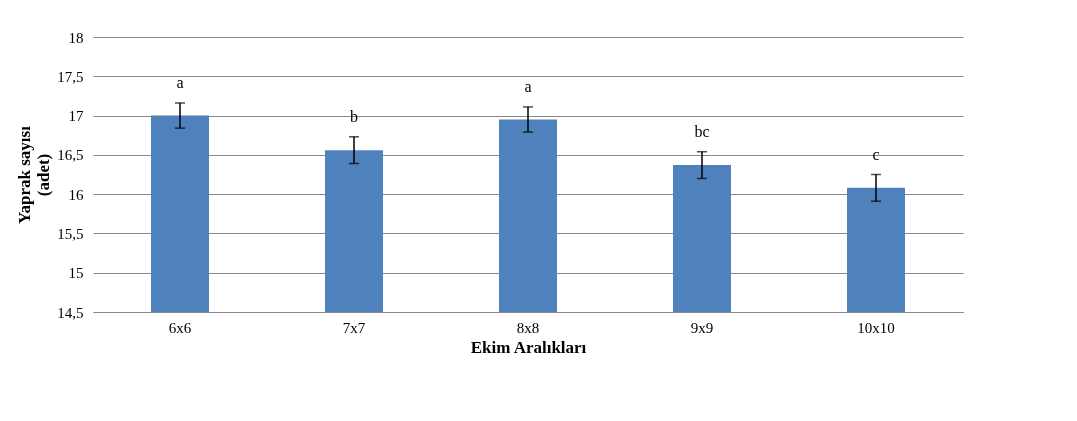 Image resolution: width=1077 pixels, height=421 pixels. I want to click on x-tick-label: 8x8, so click(528, 327).